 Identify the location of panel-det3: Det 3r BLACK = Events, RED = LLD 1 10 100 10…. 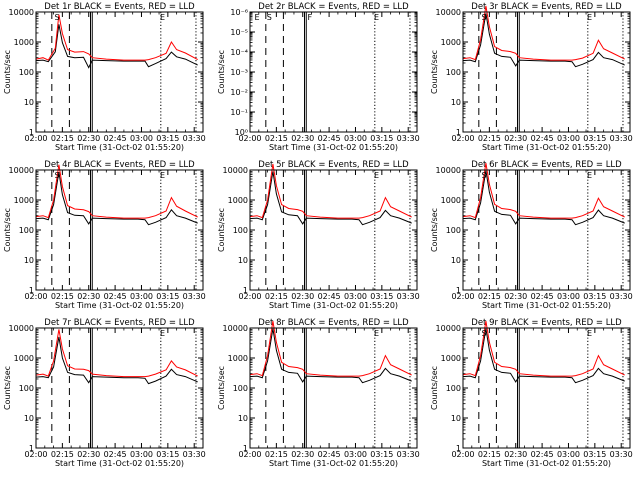
(531, 77).